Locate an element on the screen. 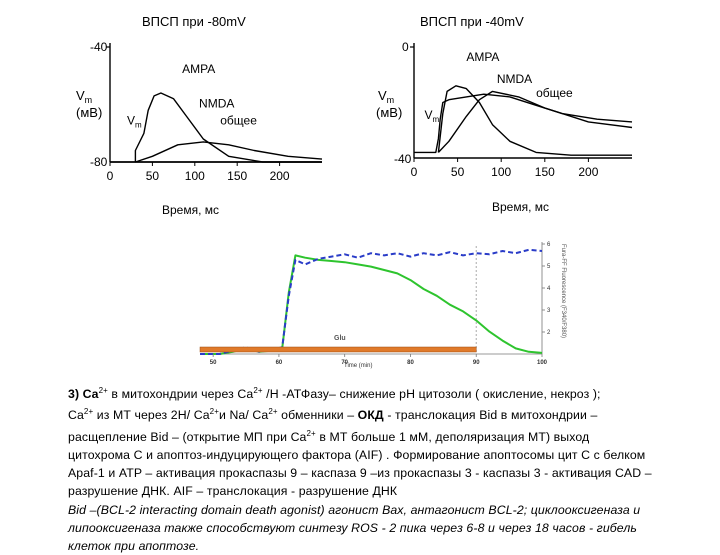 The width and height of the screenshot is (720, 555). chart2-xlabel: Время, мс is located at coordinates (520, 207).